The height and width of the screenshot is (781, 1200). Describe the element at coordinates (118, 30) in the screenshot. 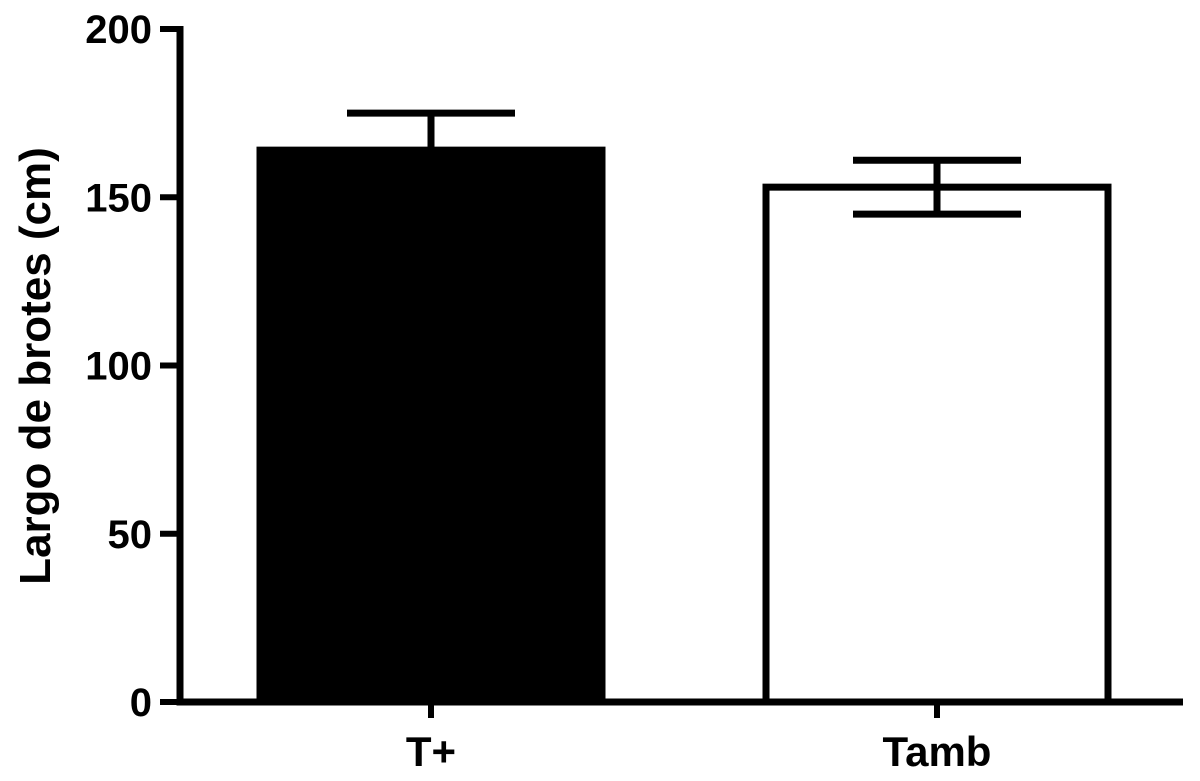

I see `y-tick-label-200: 200` at that location.